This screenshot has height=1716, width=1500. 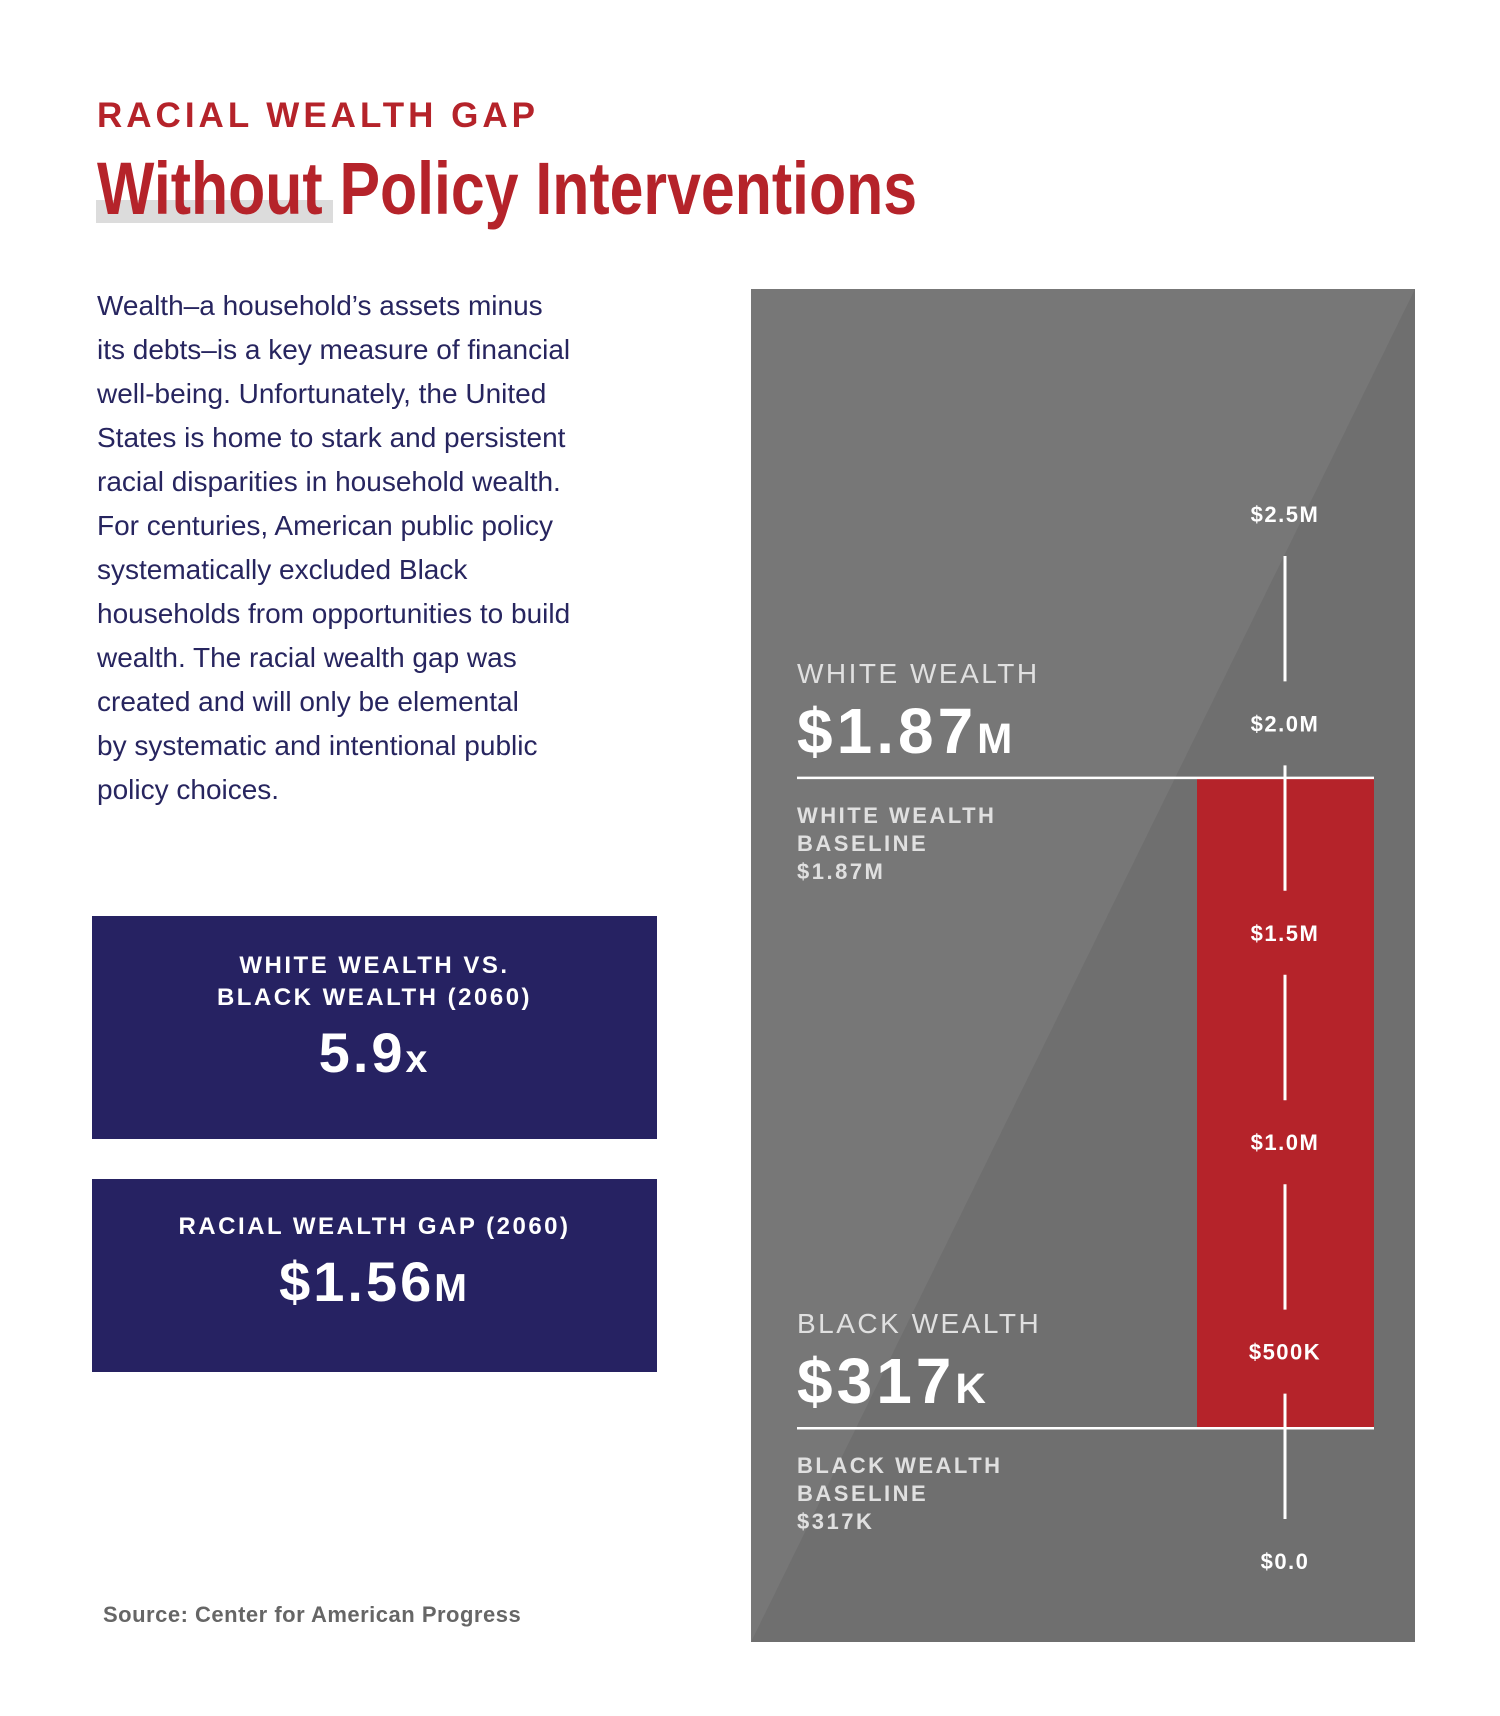 What do you see at coordinates (322, 393) in the screenshot?
I see `body-line: well-being. Unfortunately, the United` at bounding box center [322, 393].